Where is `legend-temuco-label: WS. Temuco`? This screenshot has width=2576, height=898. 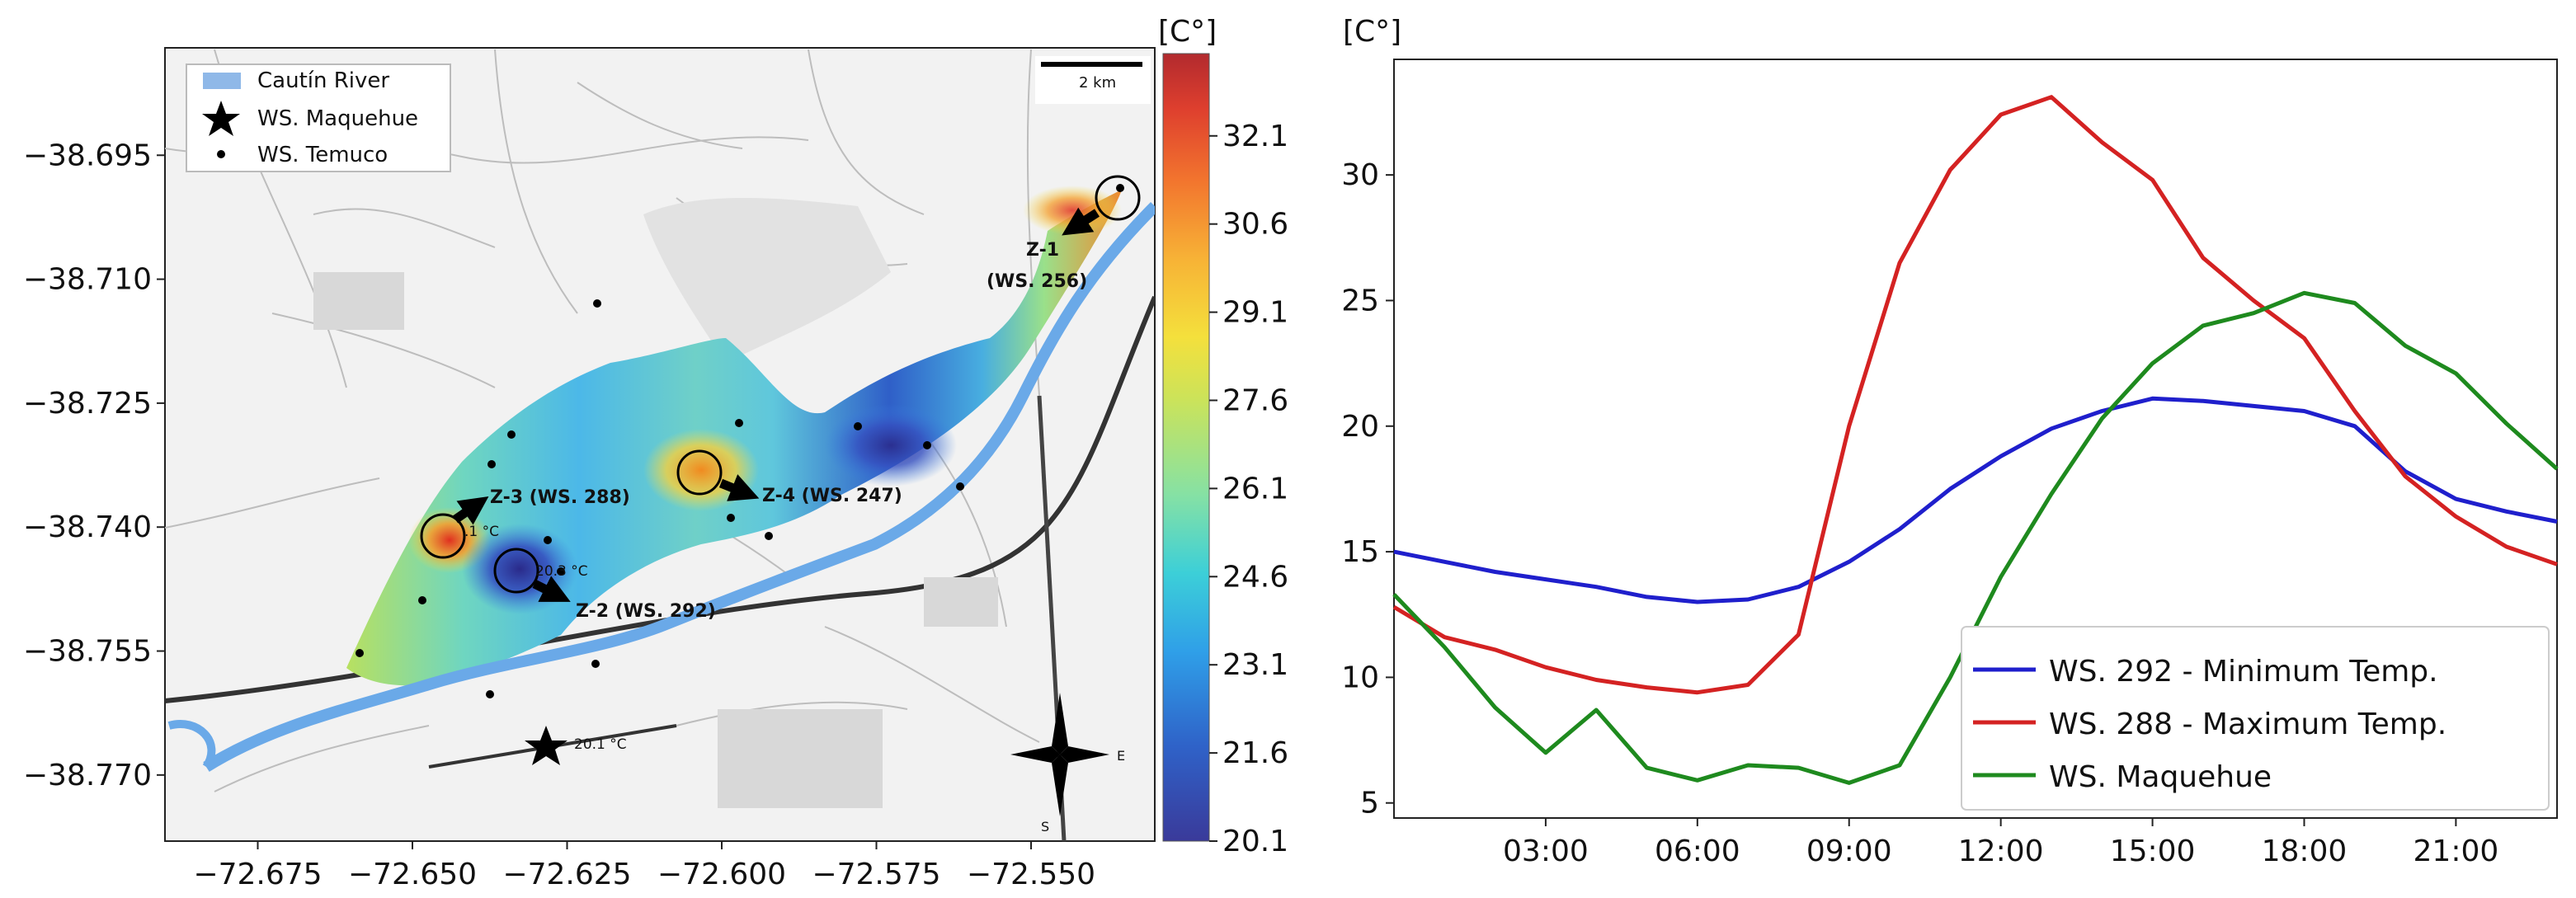 legend-temuco-label: WS. Temuco is located at coordinates (322, 155).